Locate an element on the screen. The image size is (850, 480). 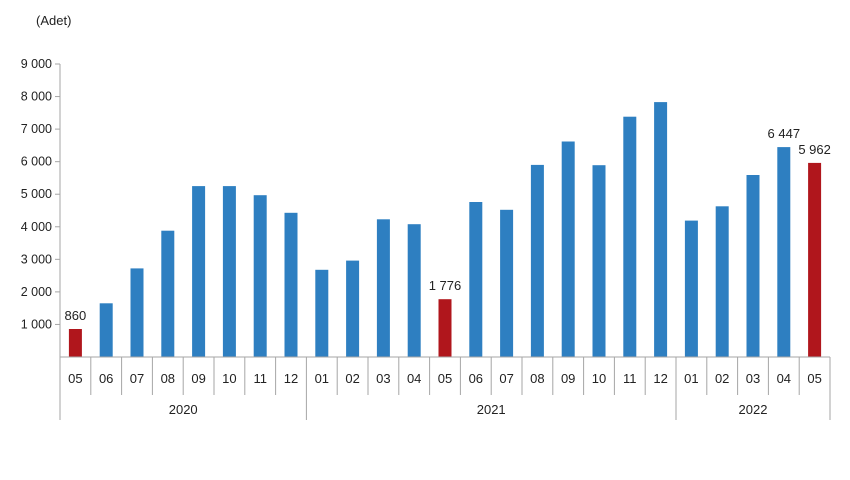
y-tick-label: 5 000 is located at coordinates (36, 194).